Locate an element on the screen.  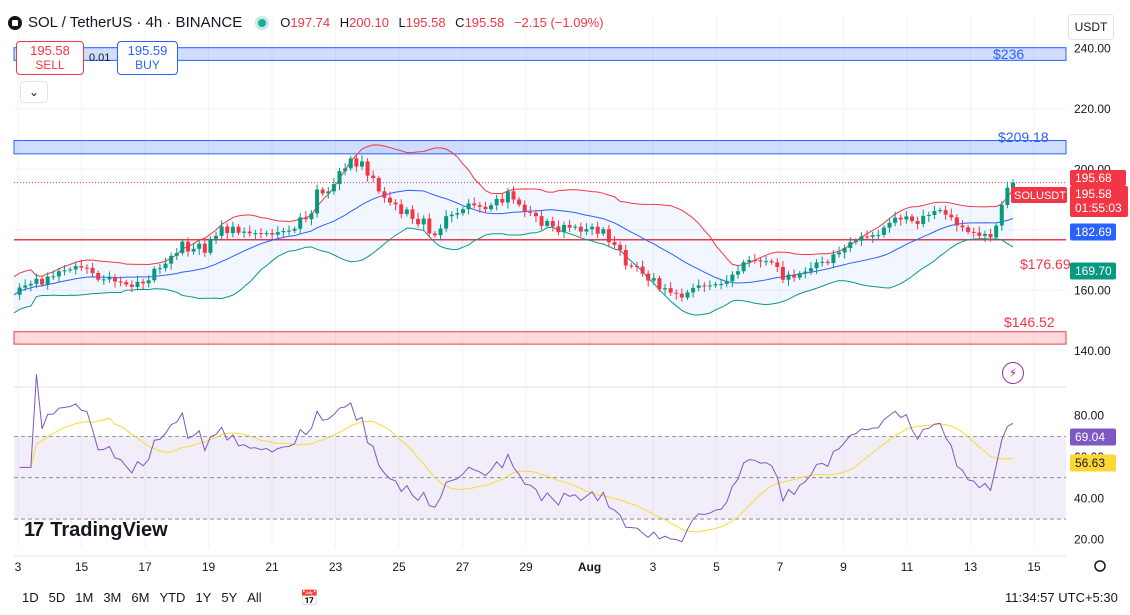
lightning-icon: ⚡ is located at coordinates (1013, 373).